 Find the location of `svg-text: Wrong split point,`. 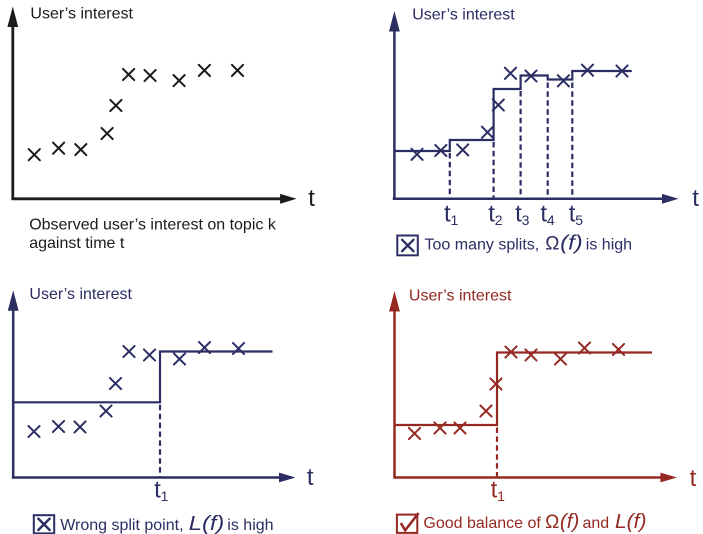

svg-text: Wrong split point, is located at coordinates (121, 525).